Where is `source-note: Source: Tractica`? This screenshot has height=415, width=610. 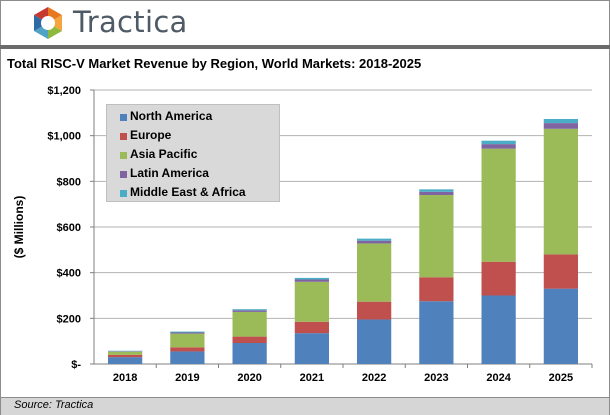 source-note: Source: Tractica is located at coordinates (54, 405).